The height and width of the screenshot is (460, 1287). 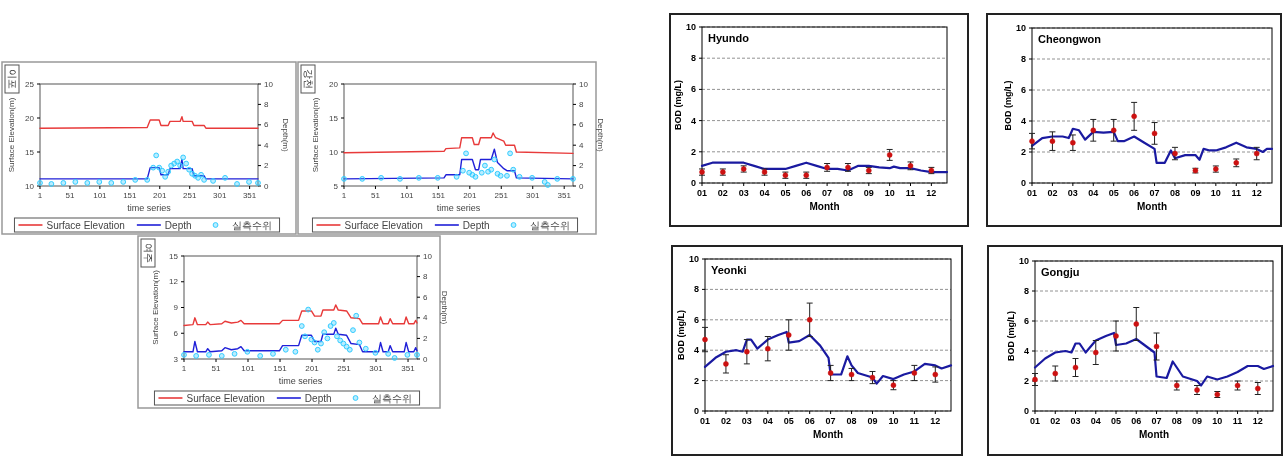 I want to click on x-tick-label: 03, so click(x=1072, y=193).